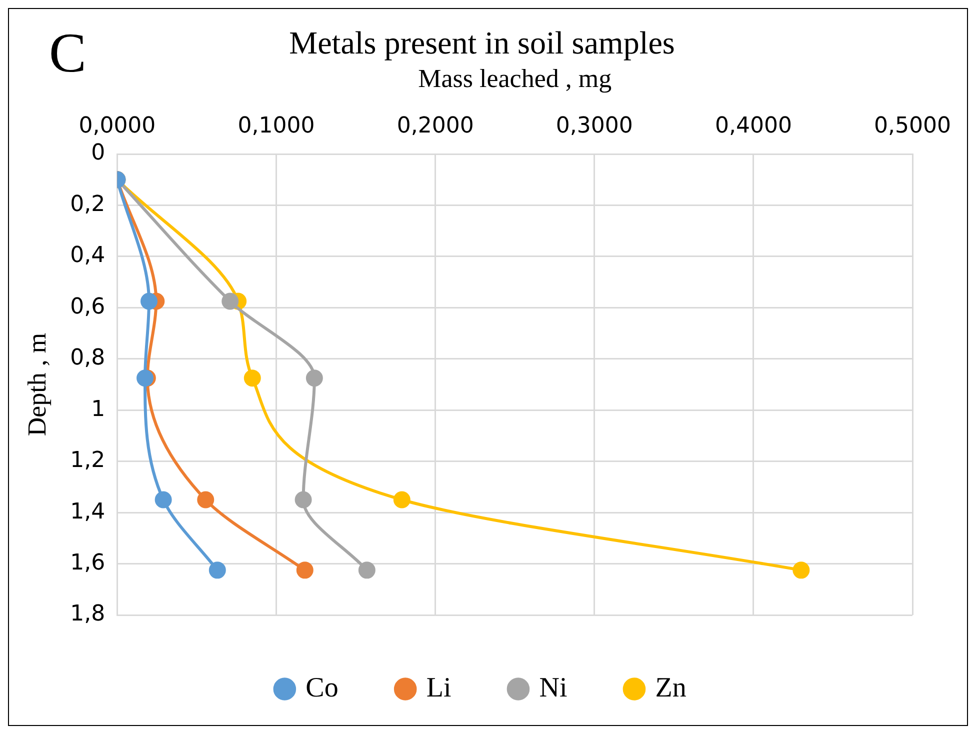 This screenshot has width=977, height=736. I want to click on x-tick-label: 0,4000, so click(753, 126).